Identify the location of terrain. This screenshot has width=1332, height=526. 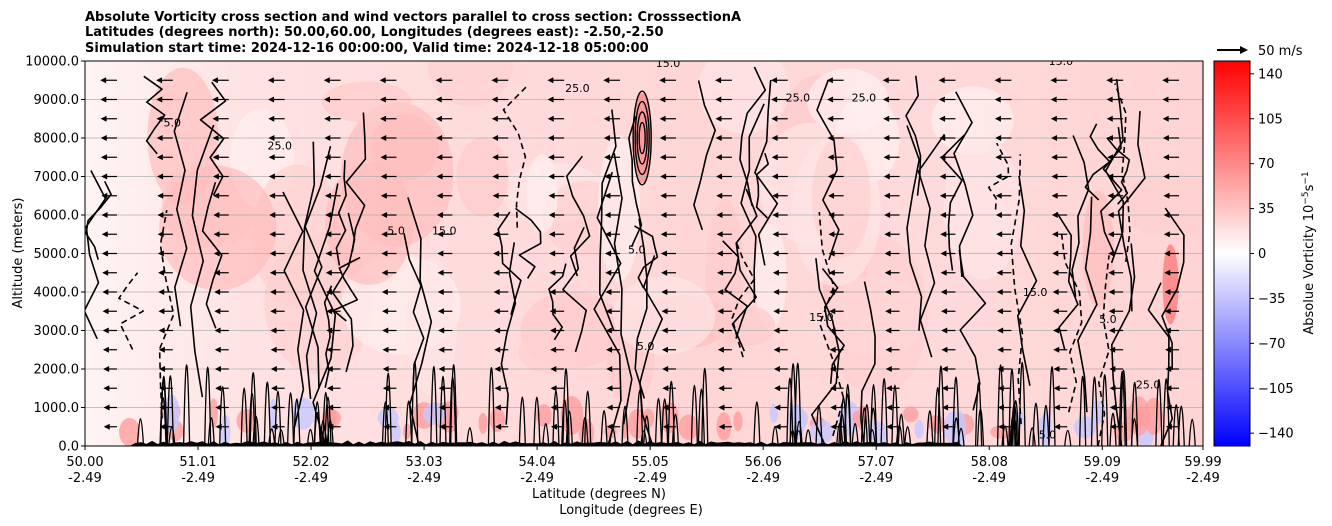
(644, 443).